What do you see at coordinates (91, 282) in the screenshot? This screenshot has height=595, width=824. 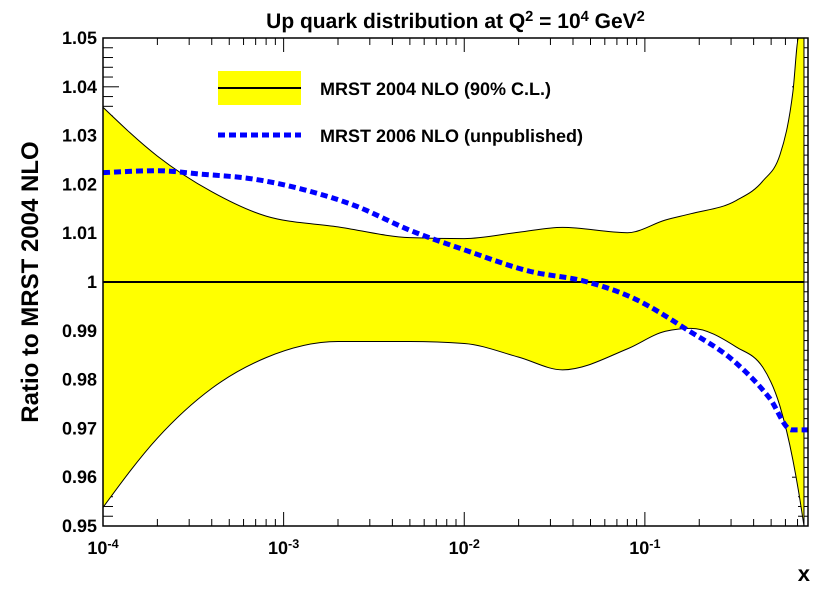 I see `y-tick-label: 1` at bounding box center [91, 282].